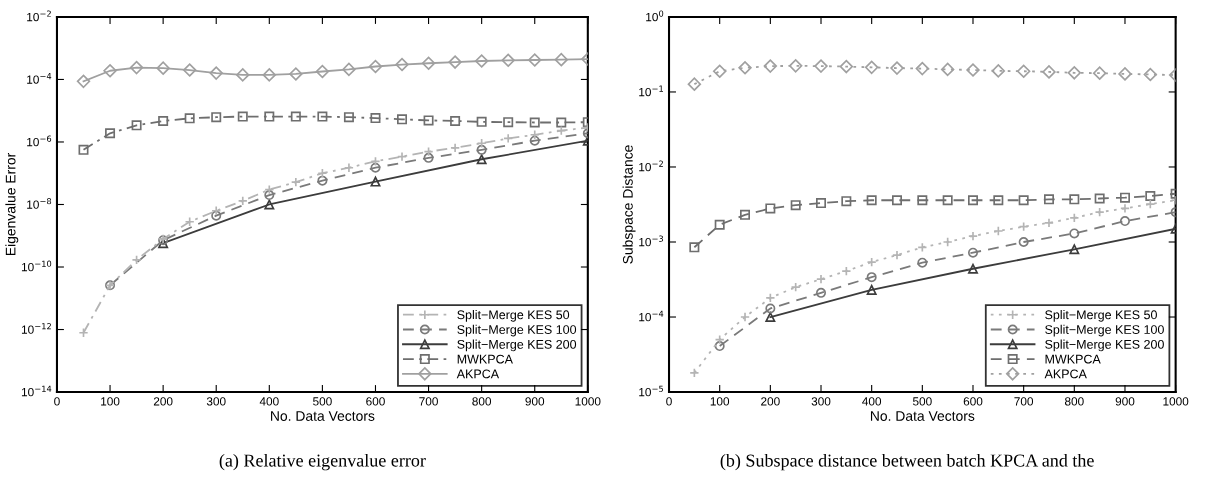 The image size is (1212, 484). What do you see at coordinates (588, 401) in the screenshot?
I see `x-tick-label: 1000` at bounding box center [588, 401].